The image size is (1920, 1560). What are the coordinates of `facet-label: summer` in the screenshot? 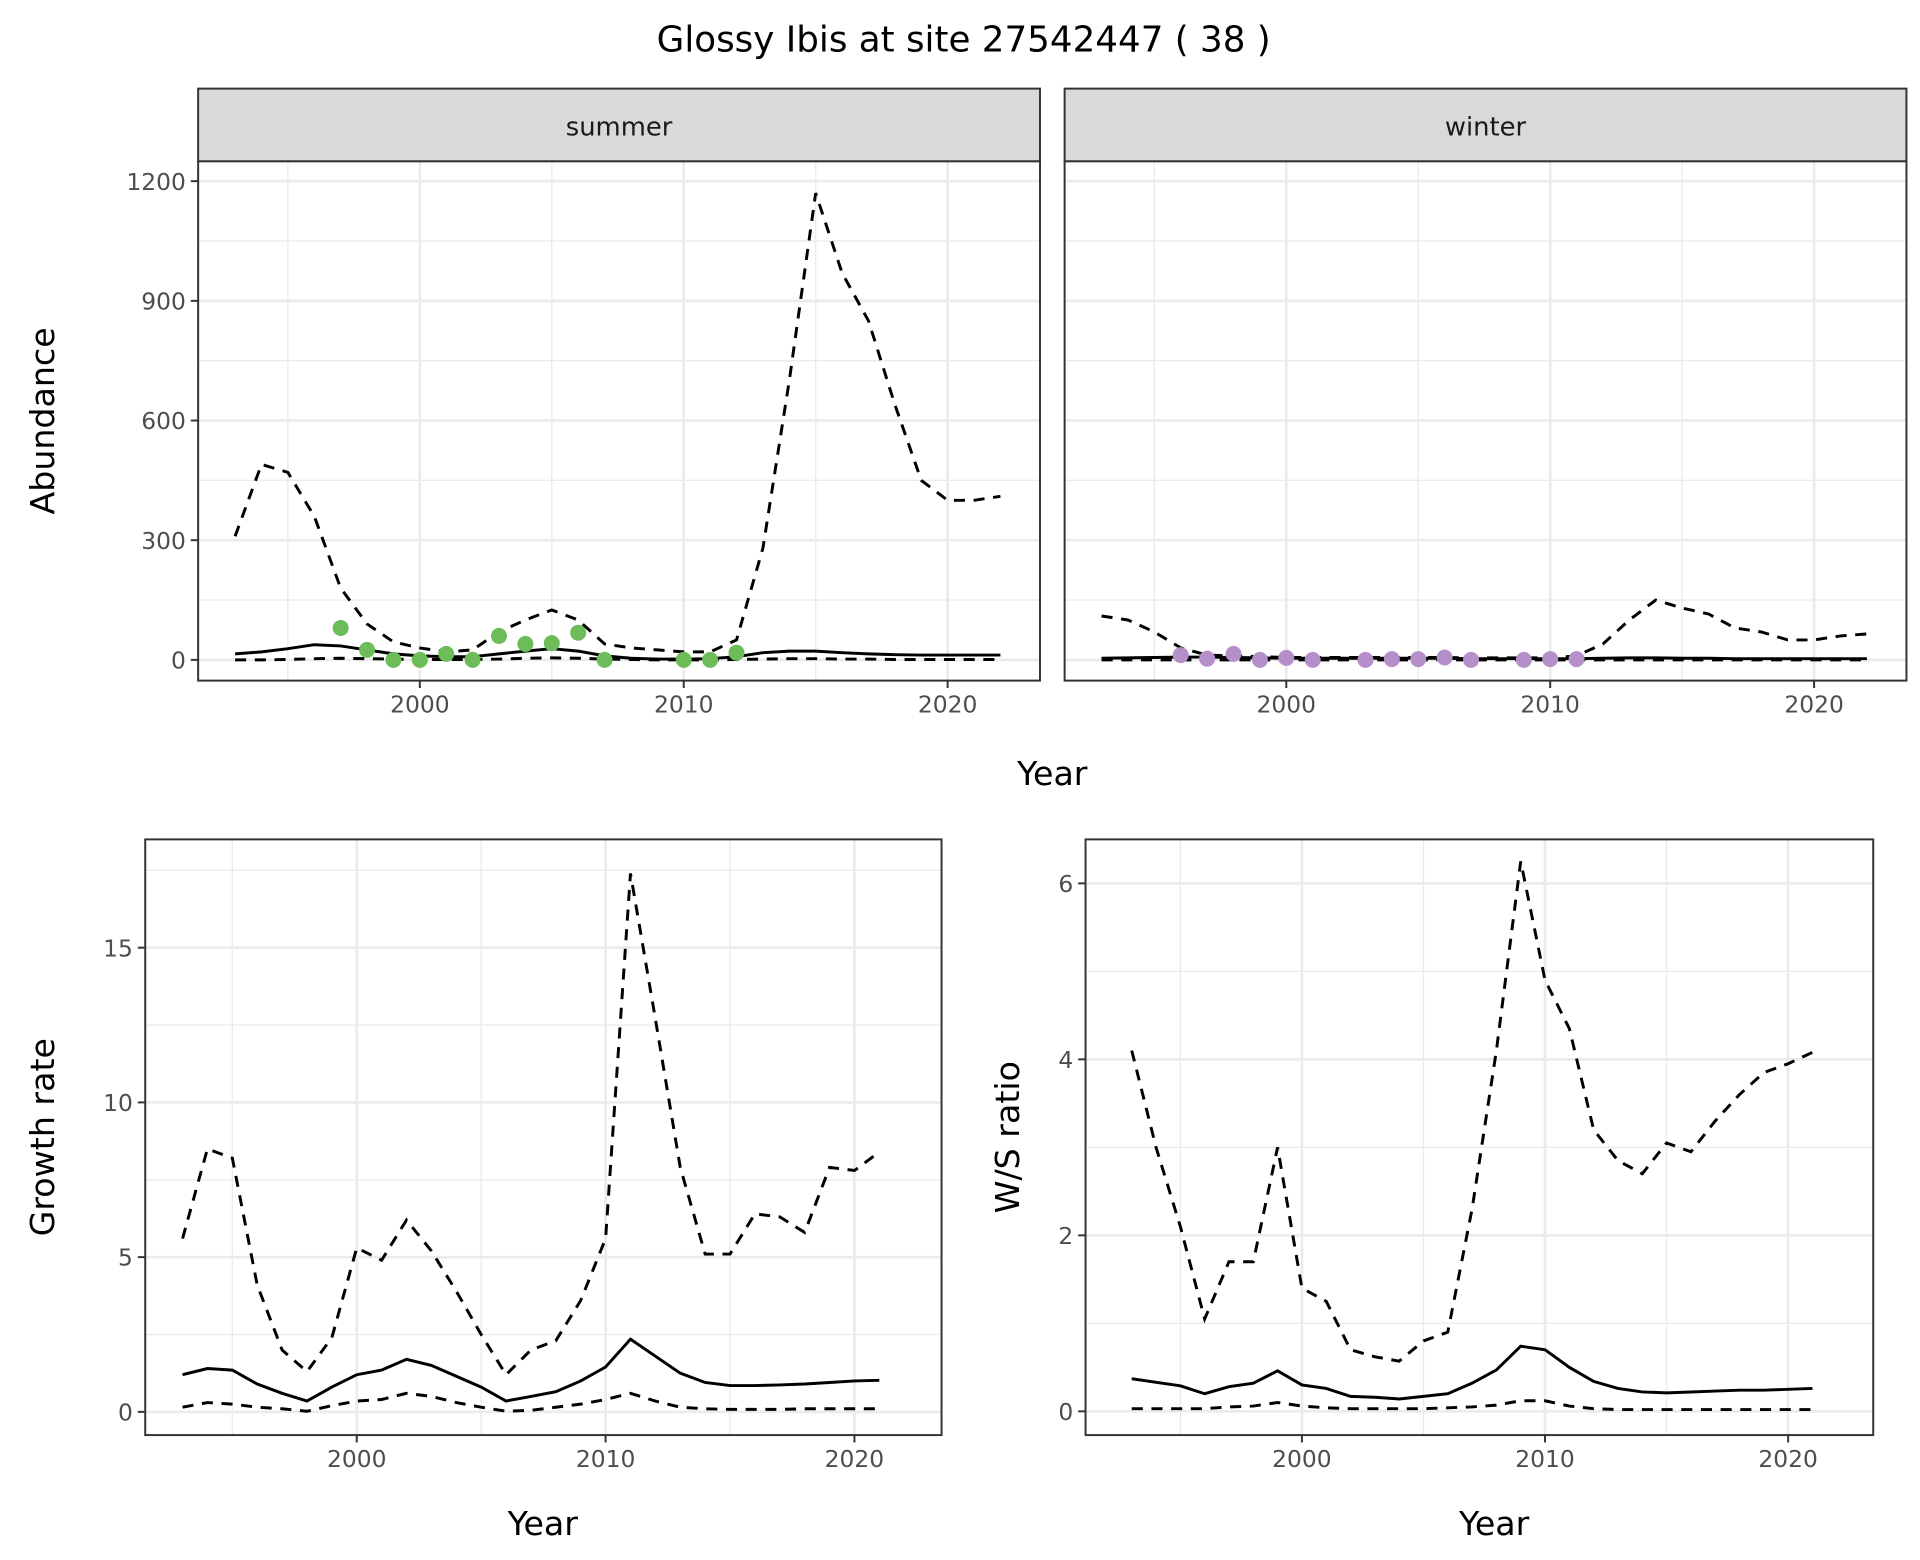 It's located at (619, 127).